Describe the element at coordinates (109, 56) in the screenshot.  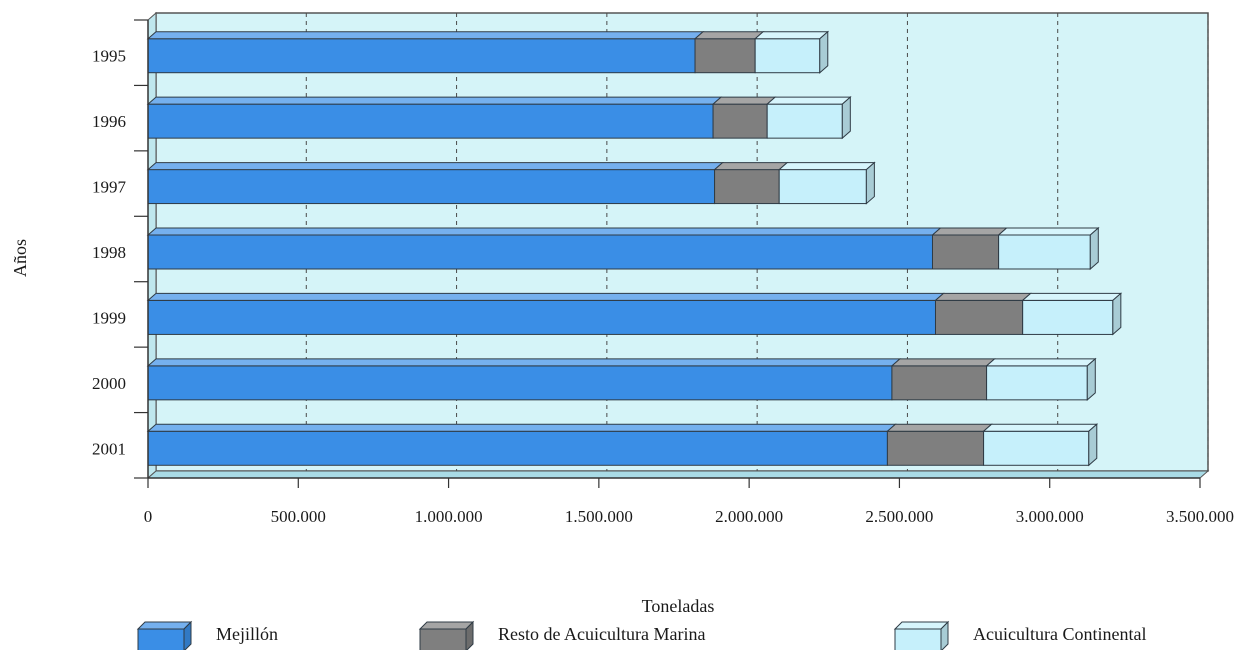
I see `y-tick-label: 1995` at that location.